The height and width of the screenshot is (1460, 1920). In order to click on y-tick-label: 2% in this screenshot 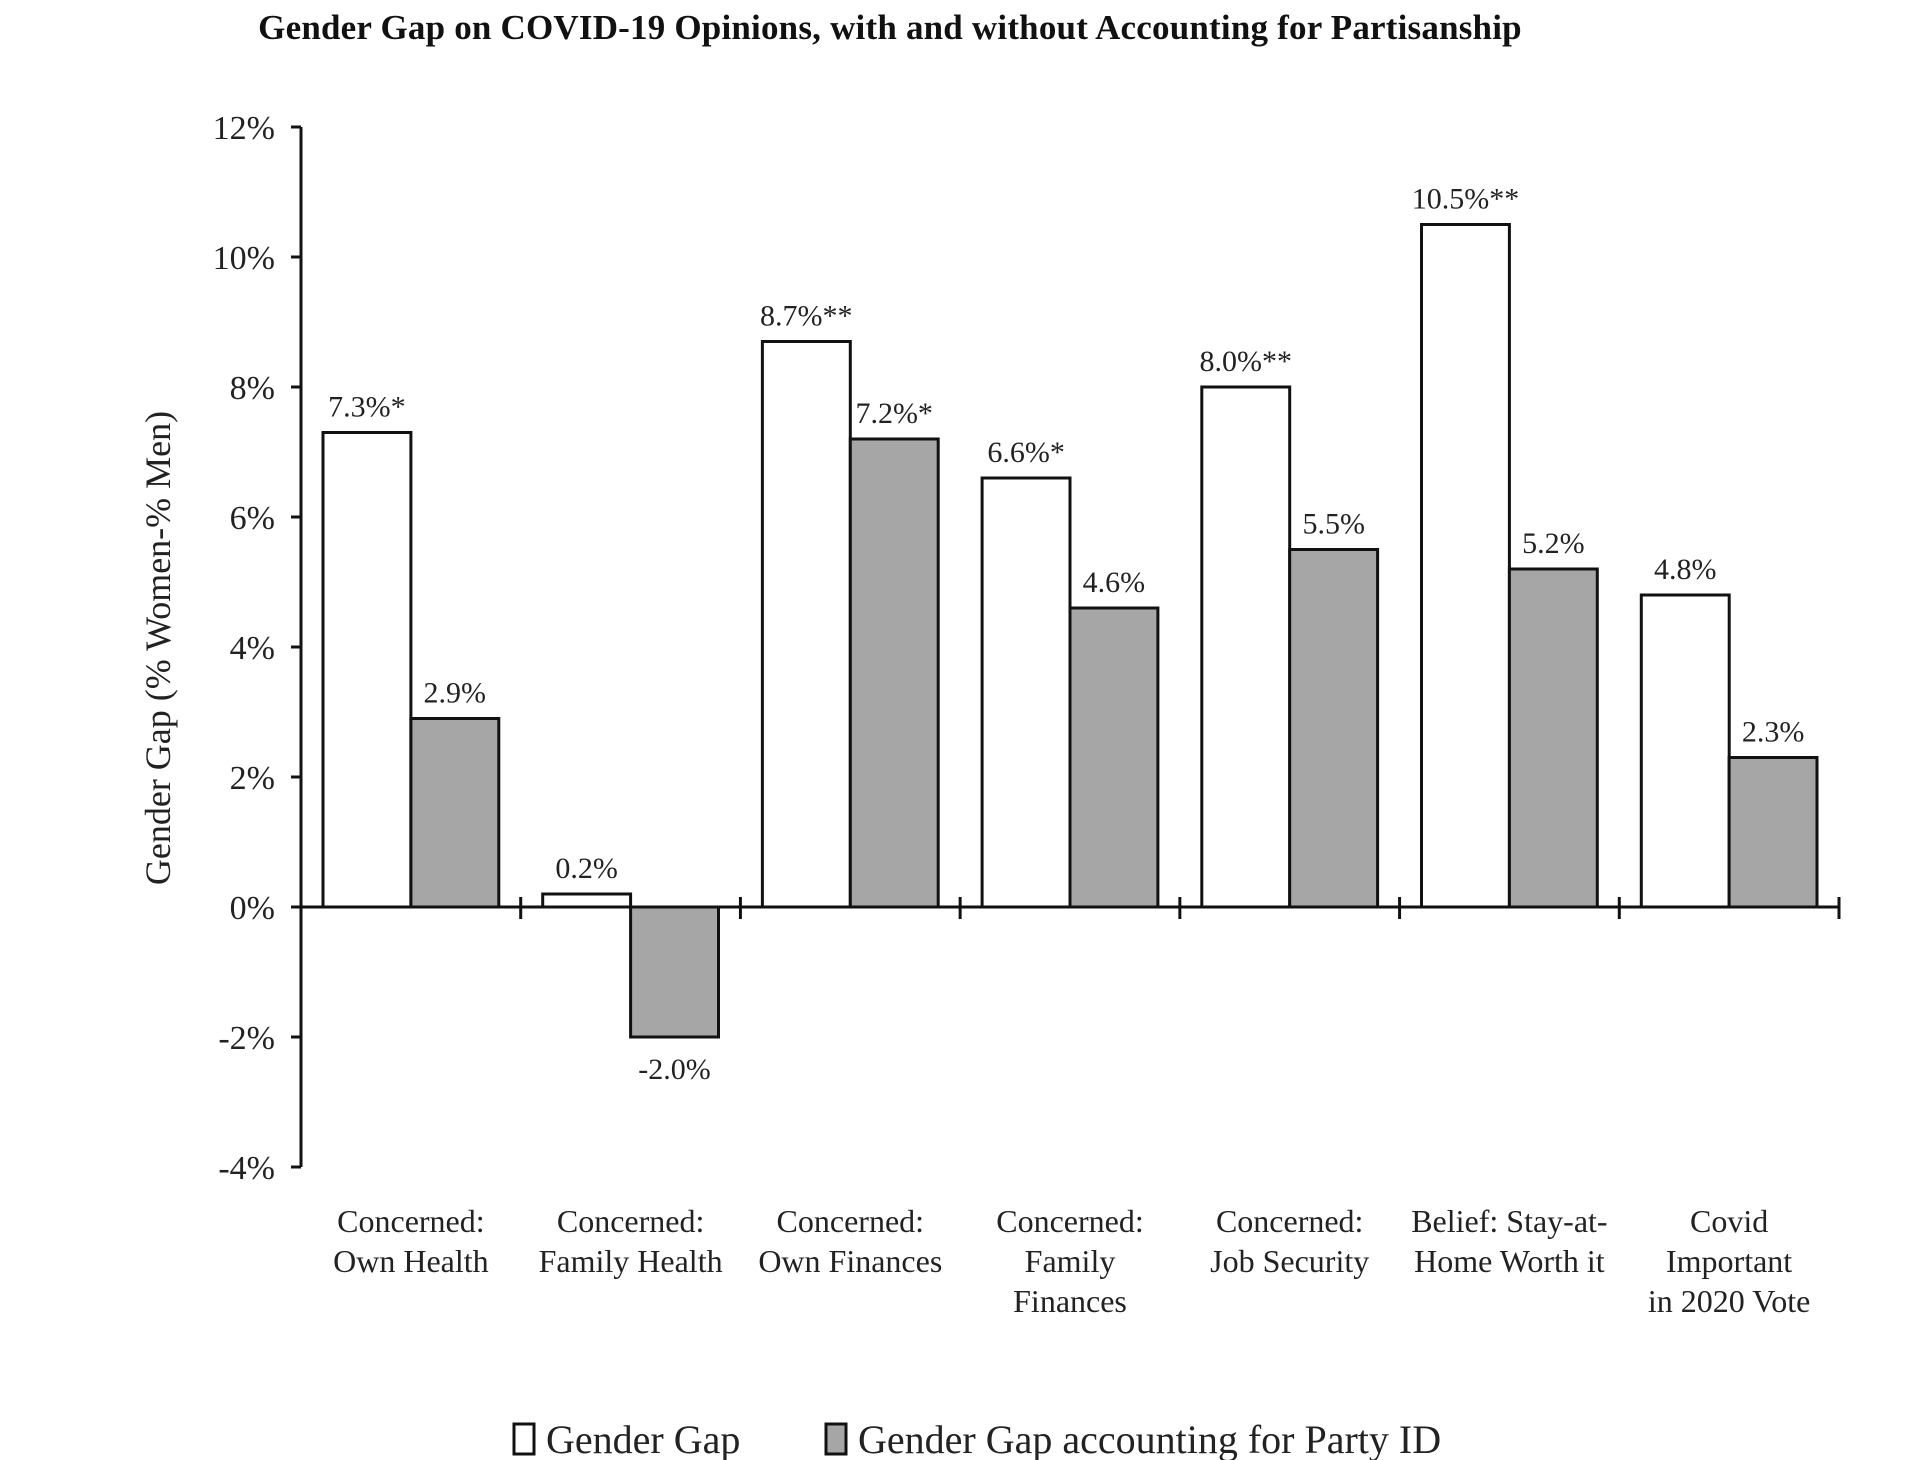, I will do `click(252, 778)`.